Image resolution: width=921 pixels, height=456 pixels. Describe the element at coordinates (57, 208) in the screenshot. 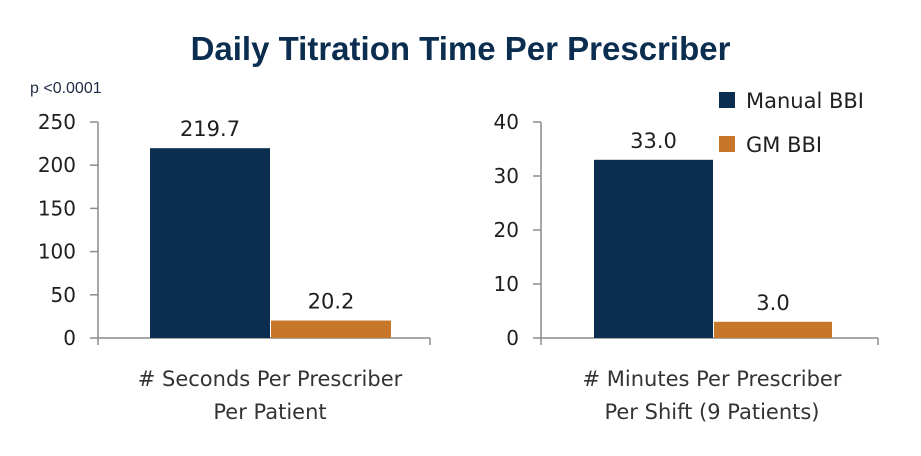

I see `y-tick-label: 150` at that location.